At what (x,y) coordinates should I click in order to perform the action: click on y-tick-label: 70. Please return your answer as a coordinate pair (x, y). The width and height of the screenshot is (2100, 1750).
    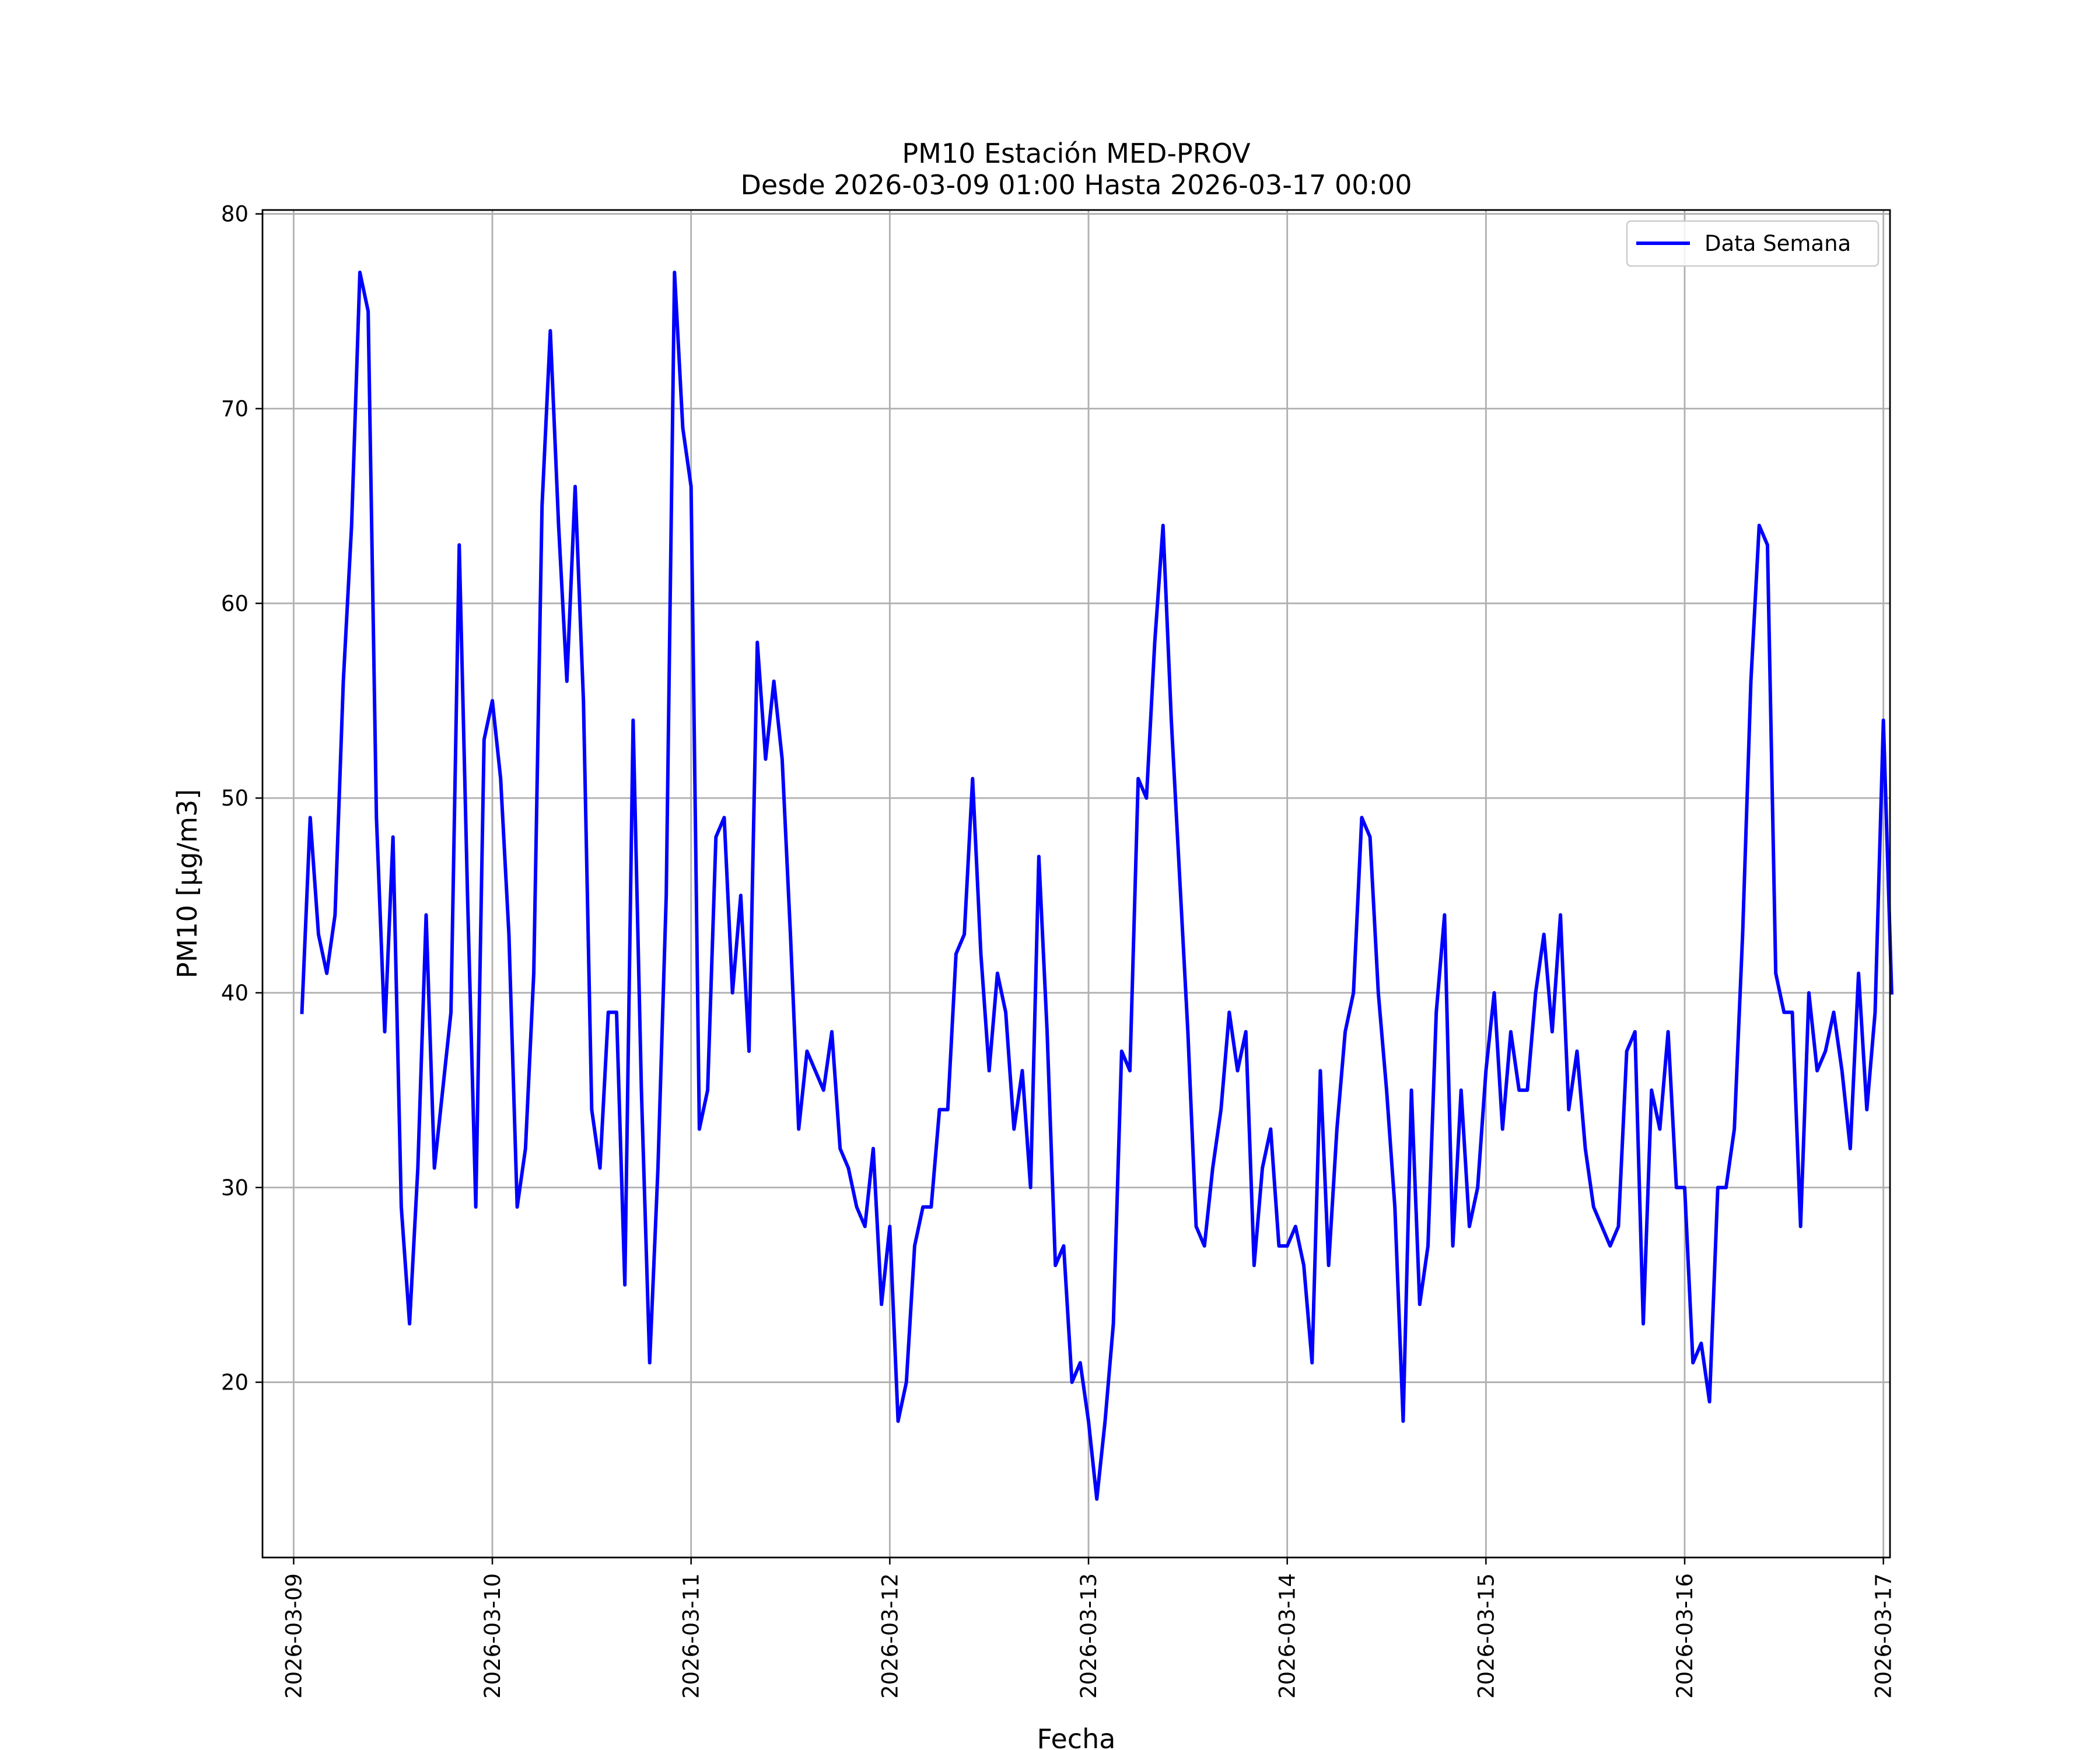
    Looking at the image, I should click on (235, 408).